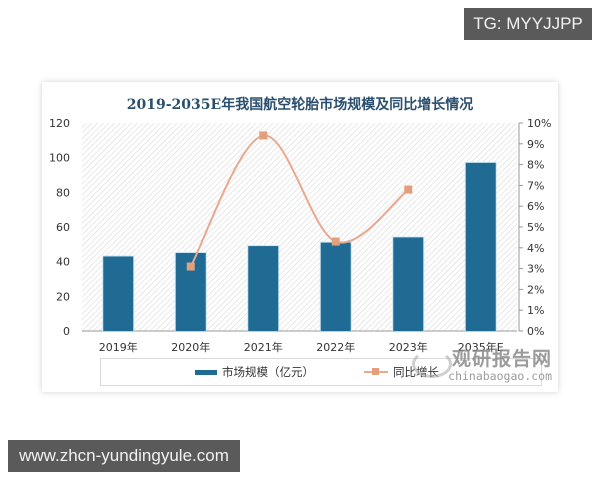  I want to click on y-tick-label: 120, so click(59, 123).